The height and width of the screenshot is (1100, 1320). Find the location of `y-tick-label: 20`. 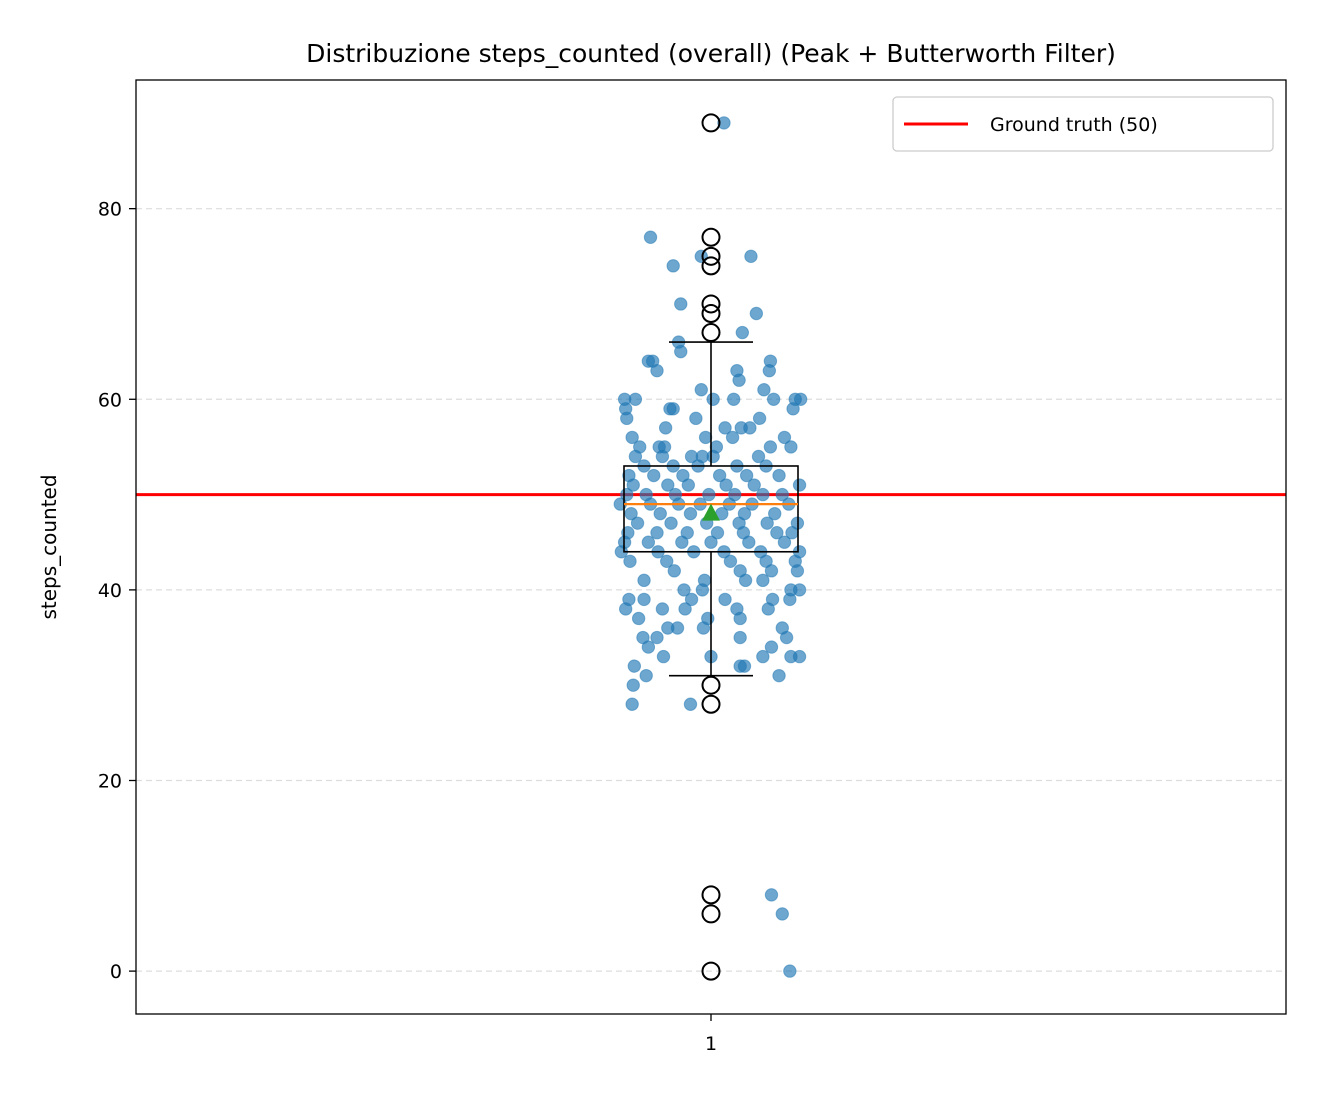

y-tick-label: 20 is located at coordinates (110, 782).